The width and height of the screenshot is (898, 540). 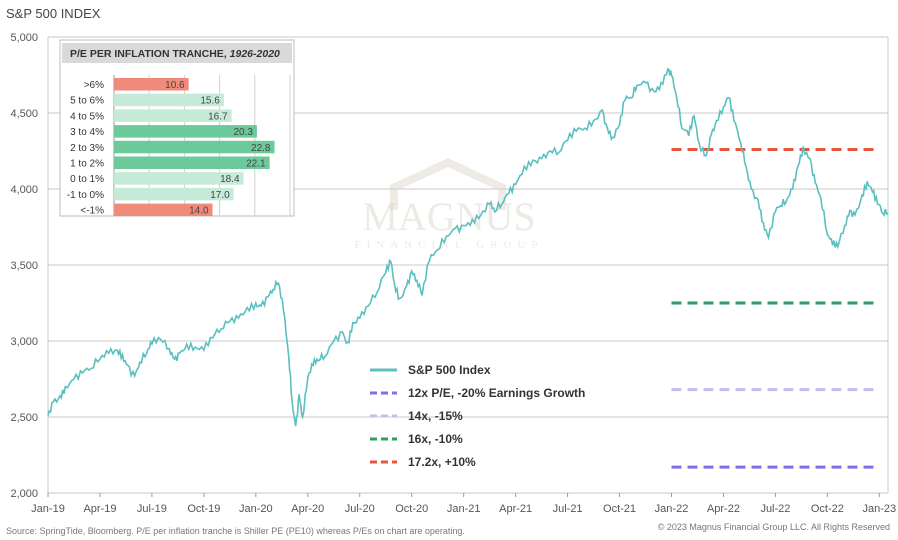 What do you see at coordinates (210, 101) in the screenshot?
I see `inset-value-label: 15.6` at bounding box center [210, 101].